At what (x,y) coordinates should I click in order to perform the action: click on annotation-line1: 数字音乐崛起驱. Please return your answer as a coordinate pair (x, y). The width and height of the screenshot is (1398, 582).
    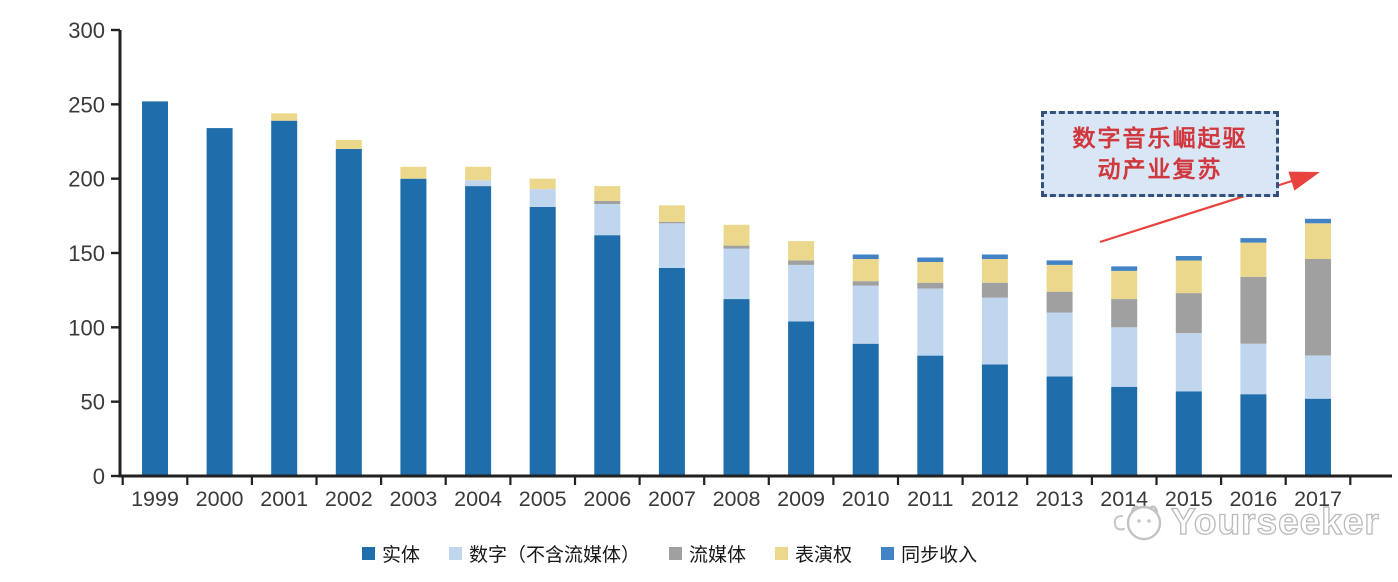
    Looking at the image, I should click on (1160, 138).